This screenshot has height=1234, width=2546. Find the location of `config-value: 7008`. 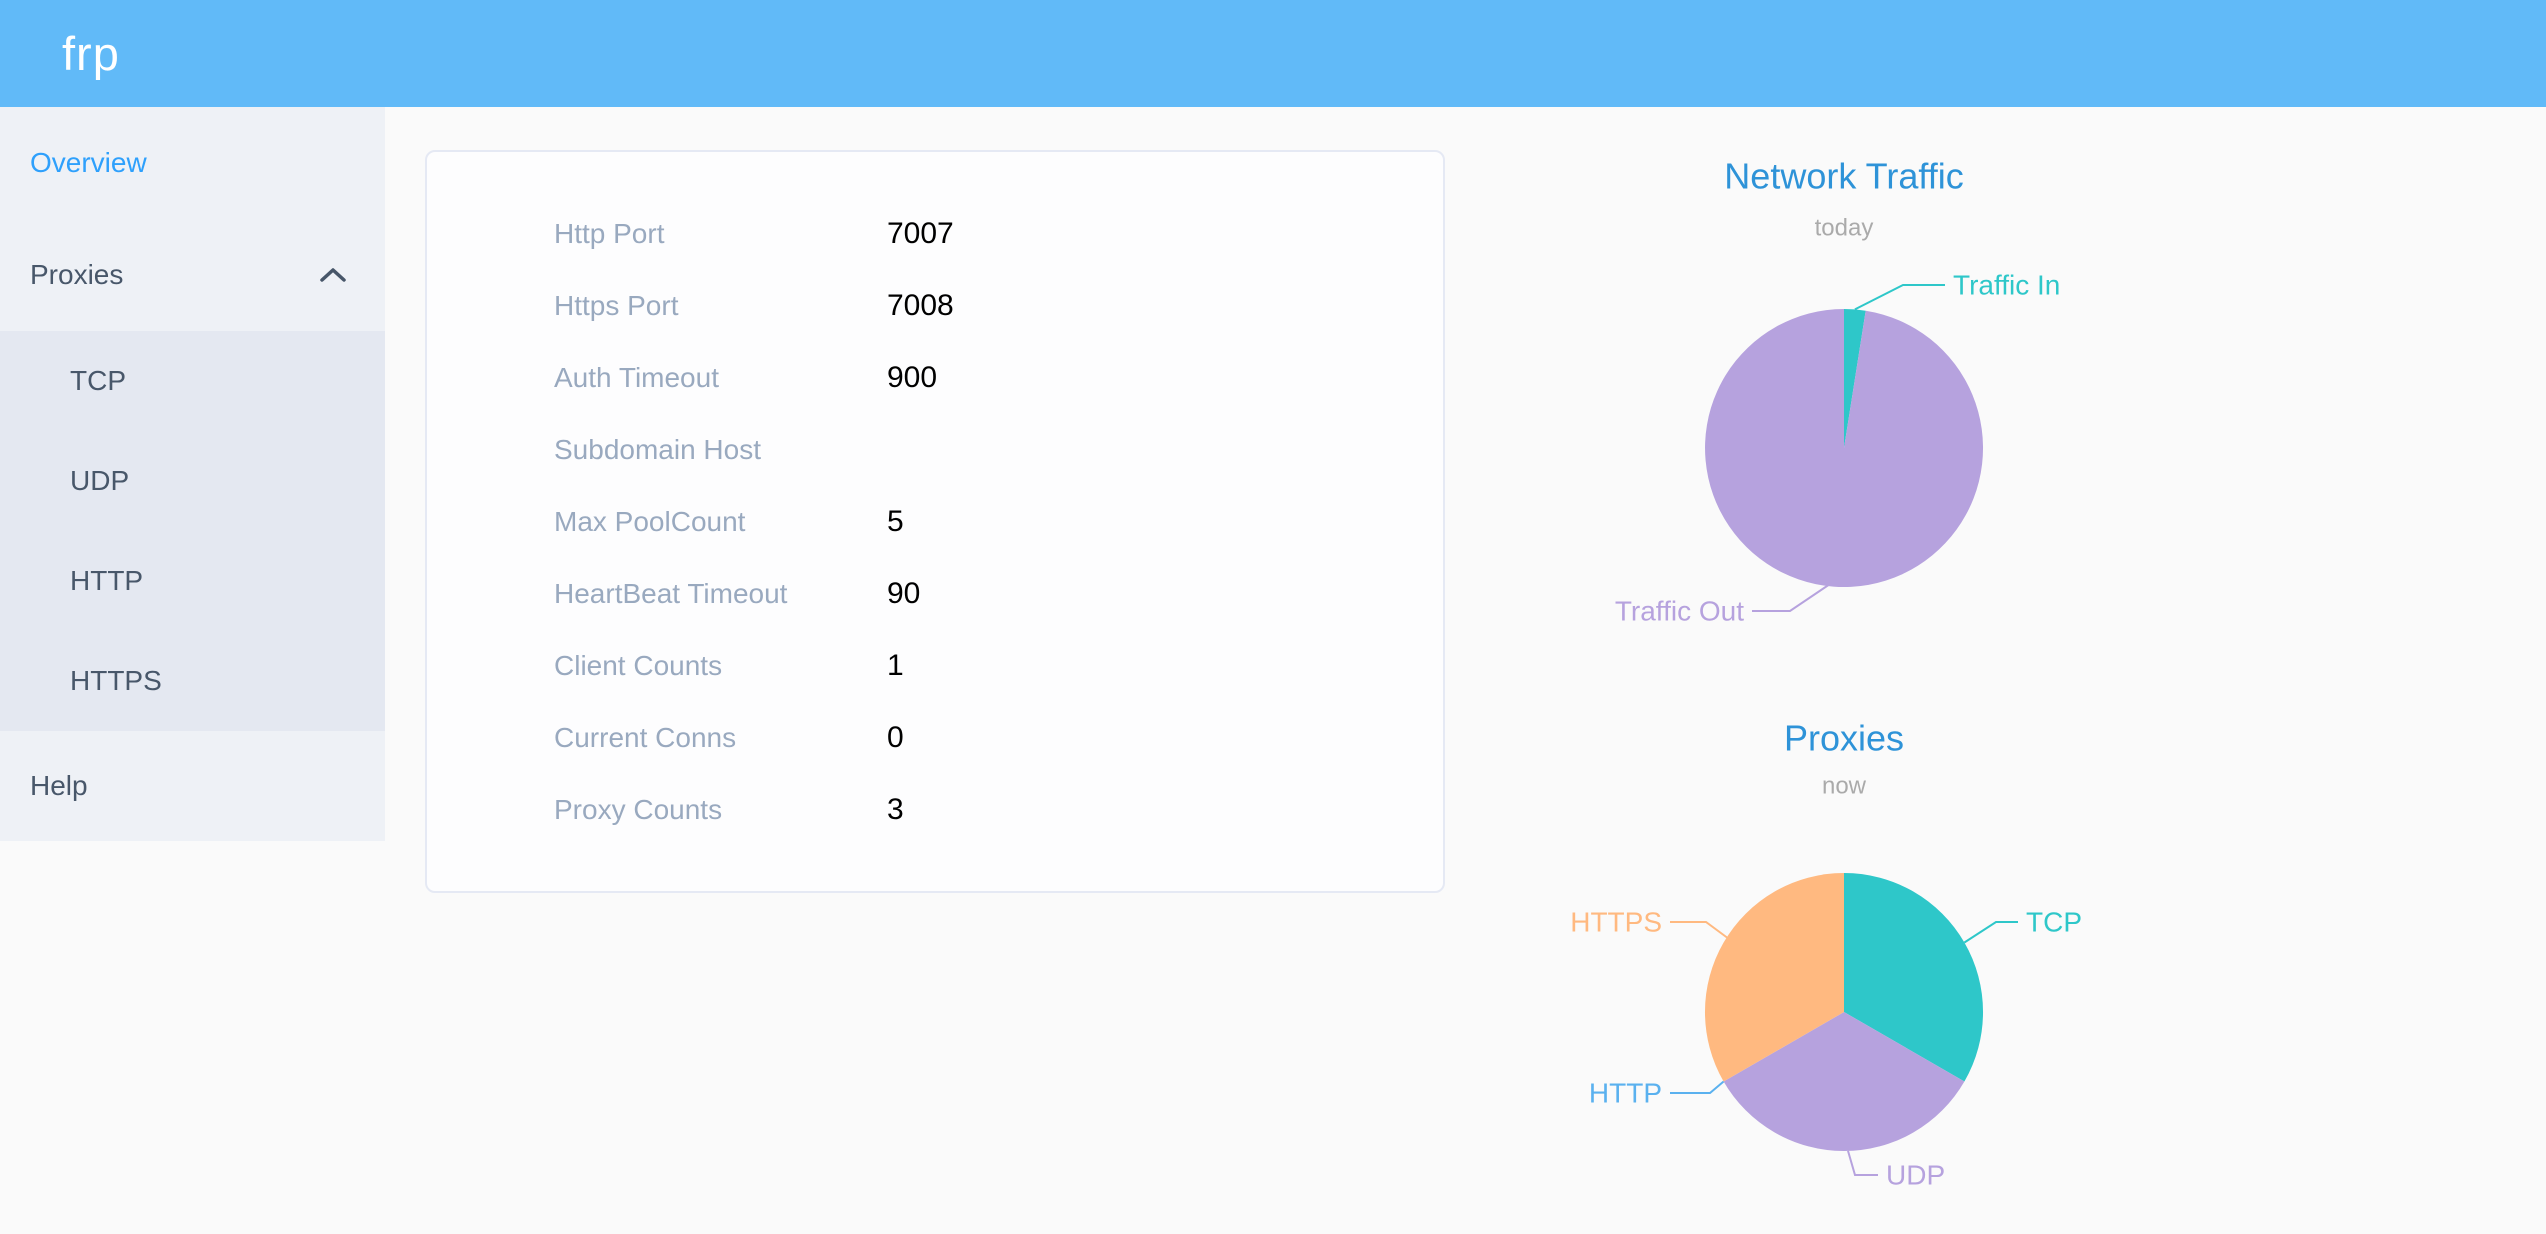

config-value: 7008 is located at coordinates (920, 305).